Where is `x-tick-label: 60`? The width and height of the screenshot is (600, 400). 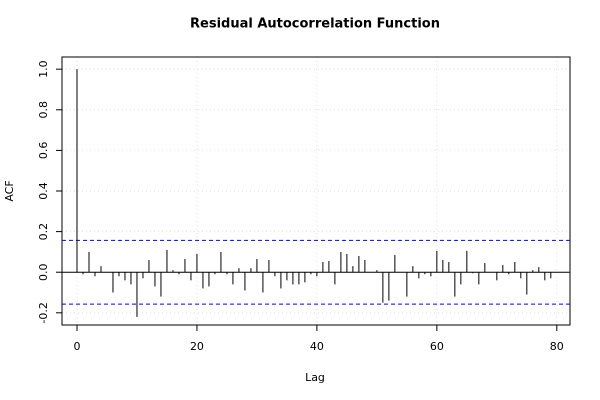
x-tick-label: 60 is located at coordinates (437, 346).